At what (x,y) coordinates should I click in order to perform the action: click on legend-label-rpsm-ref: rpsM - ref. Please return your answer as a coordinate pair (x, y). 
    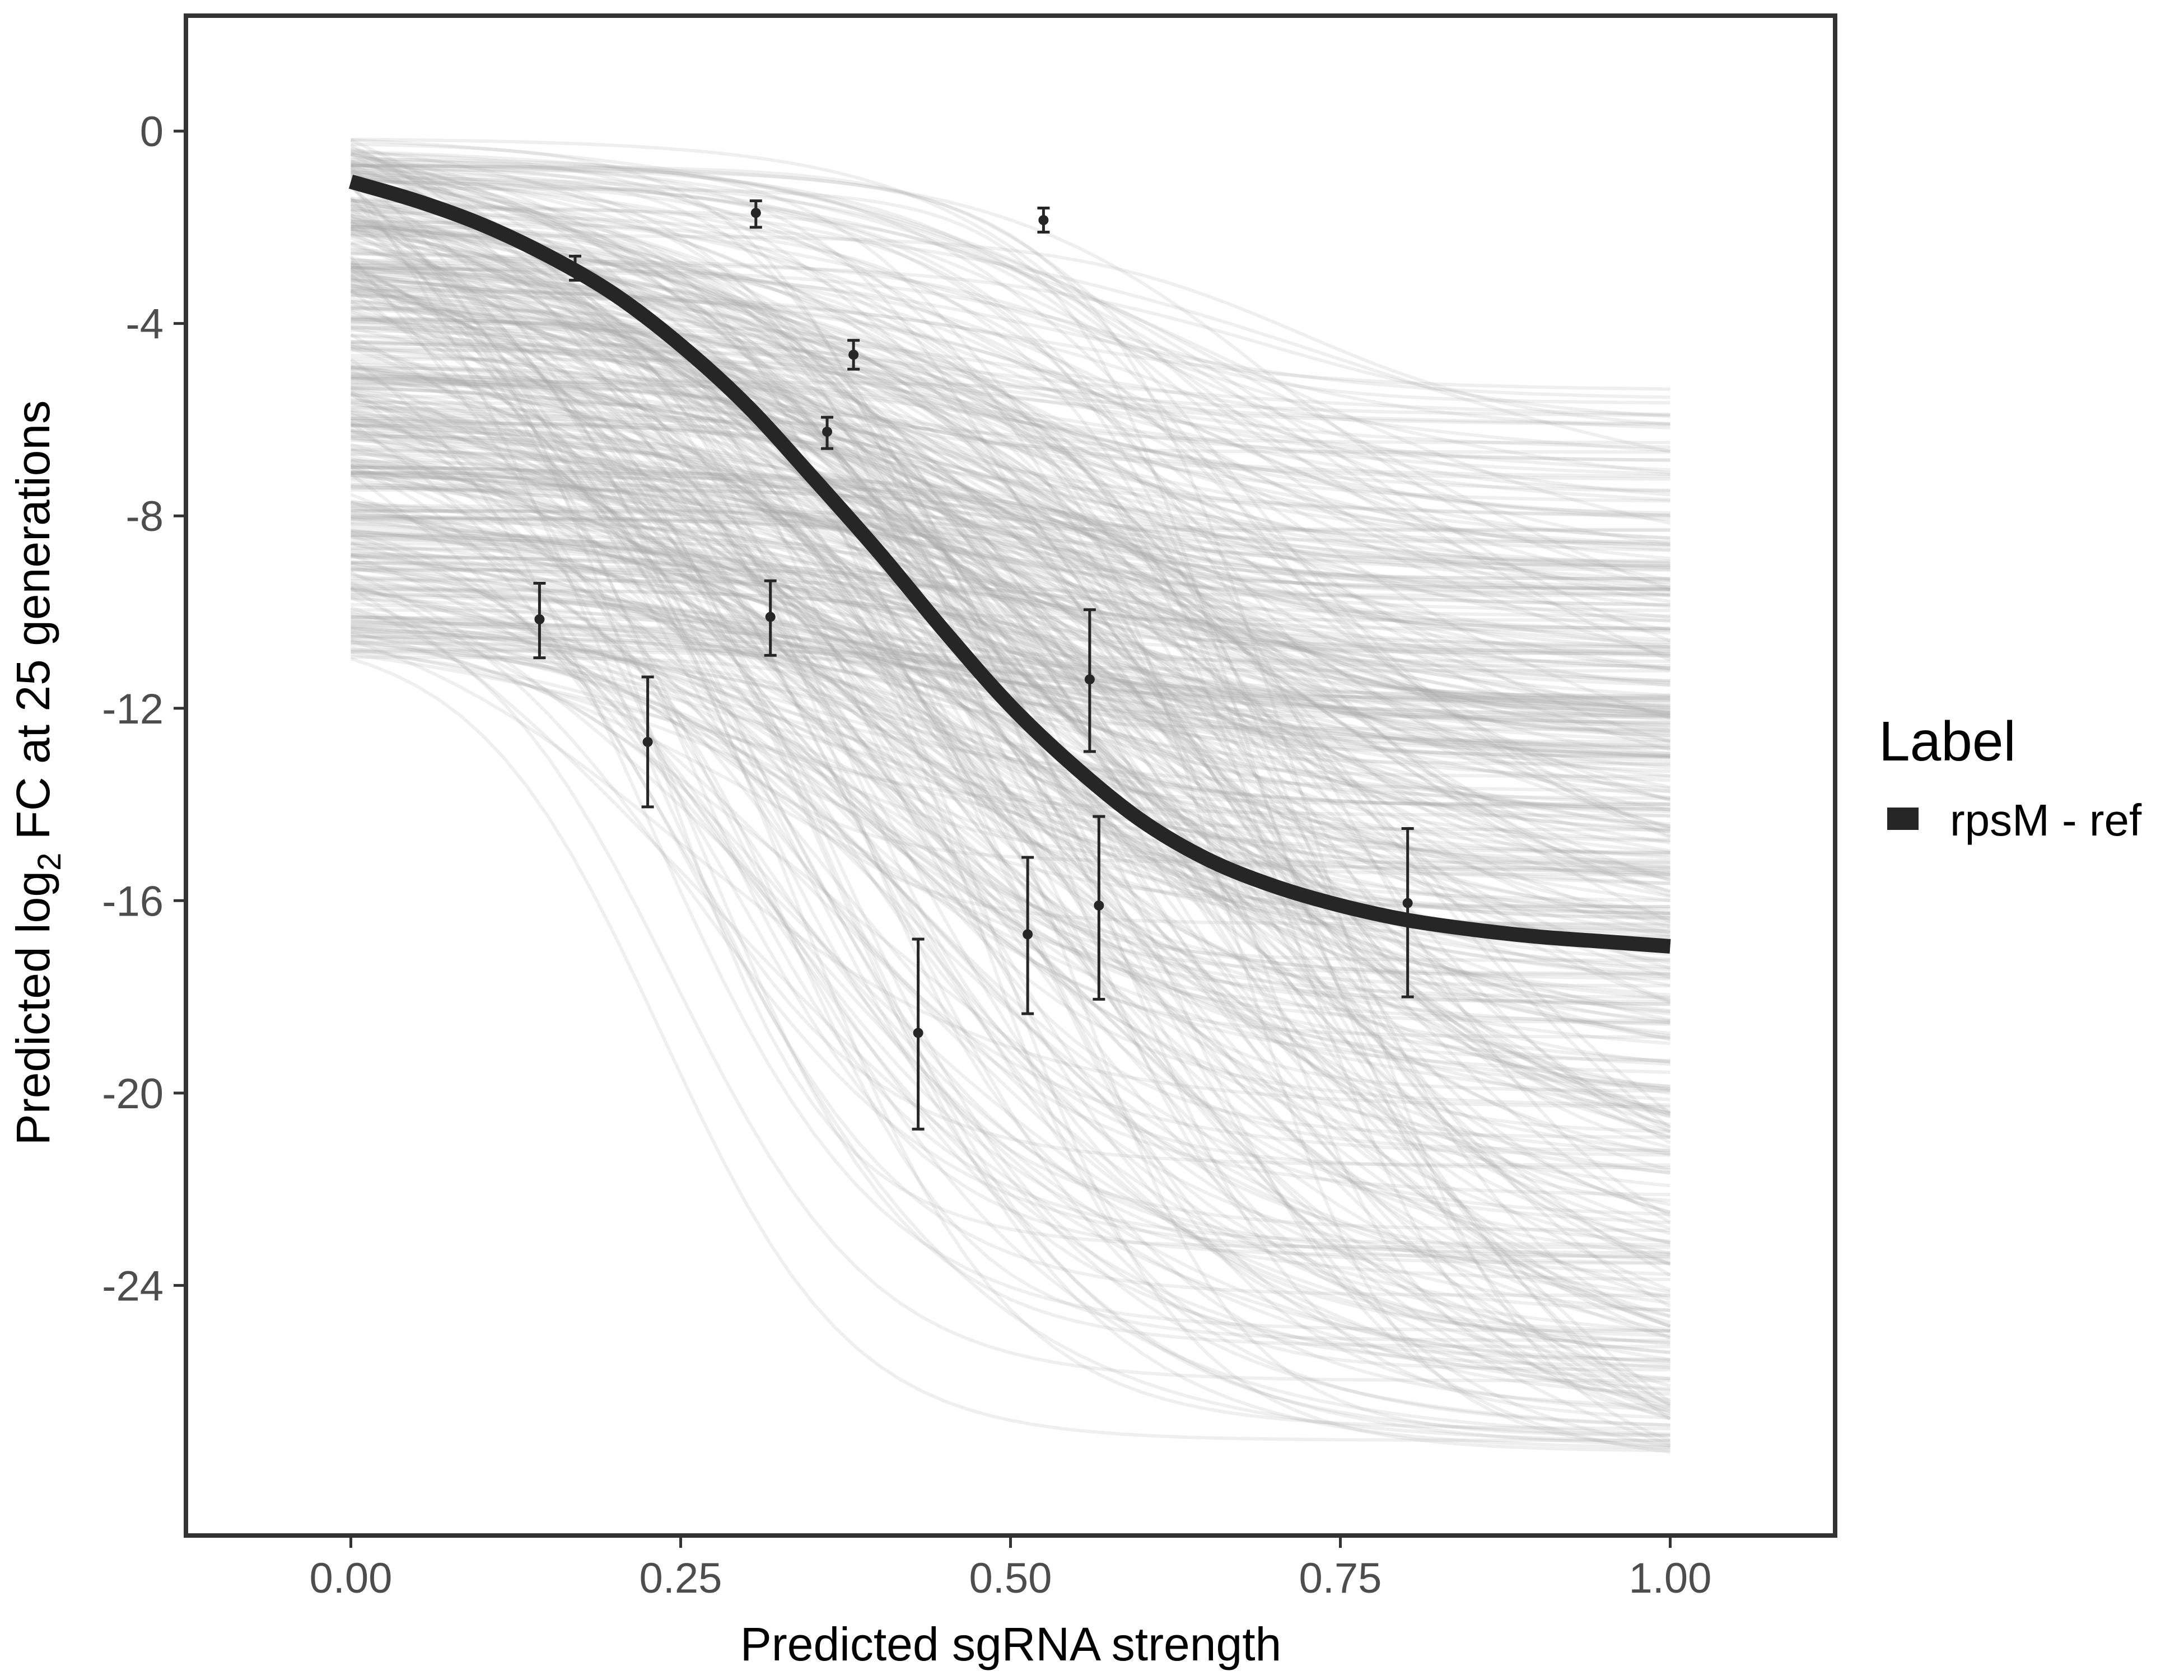
    Looking at the image, I should click on (2046, 820).